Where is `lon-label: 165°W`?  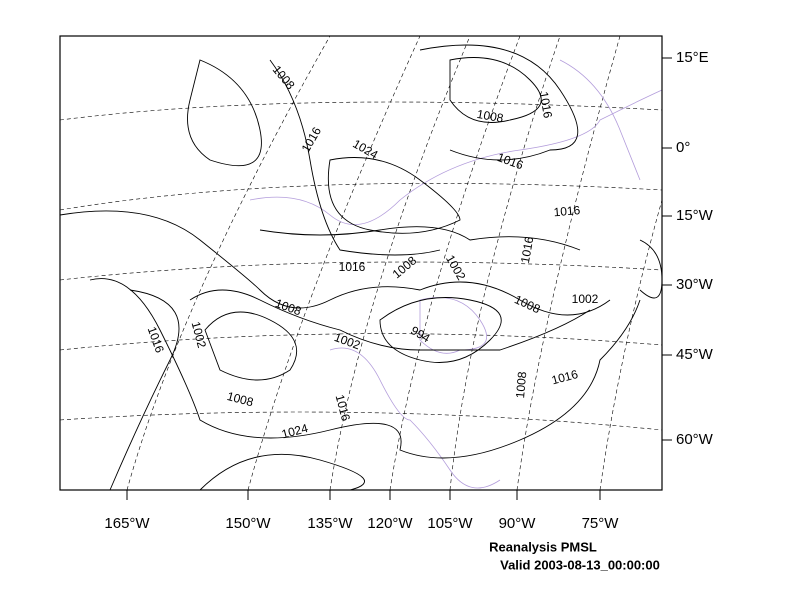
lon-label: 165°W is located at coordinates (127, 523).